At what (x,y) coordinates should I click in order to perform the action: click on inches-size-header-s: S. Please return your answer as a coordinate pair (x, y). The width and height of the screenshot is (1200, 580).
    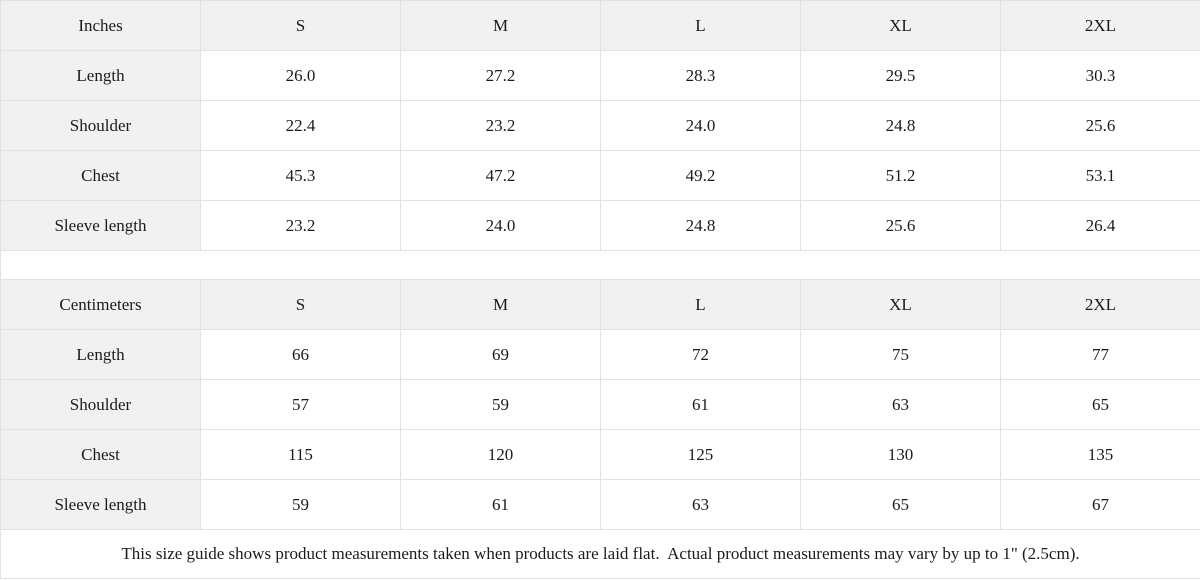
    Looking at the image, I should click on (300, 25).